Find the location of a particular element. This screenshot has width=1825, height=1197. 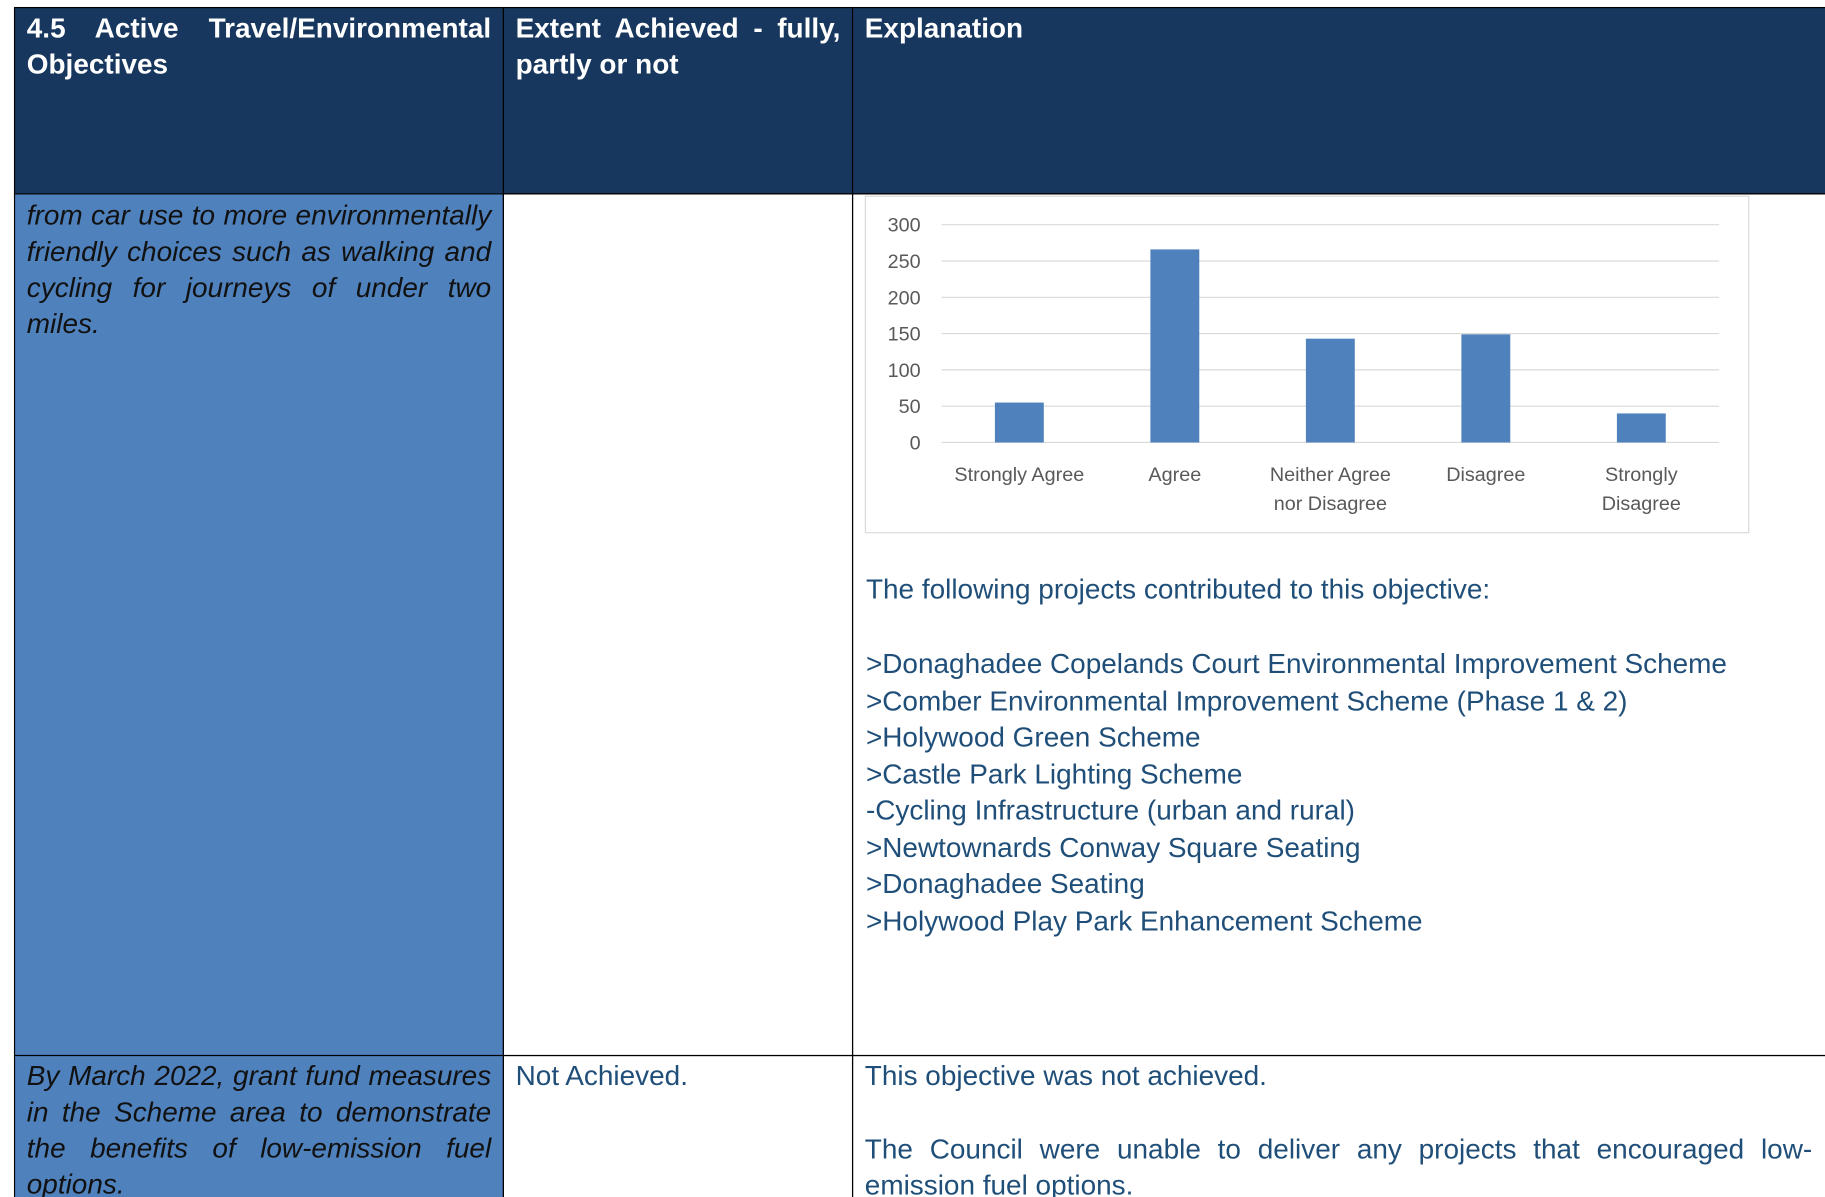

y-tick-label: 300 is located at coordinates (904, 226).